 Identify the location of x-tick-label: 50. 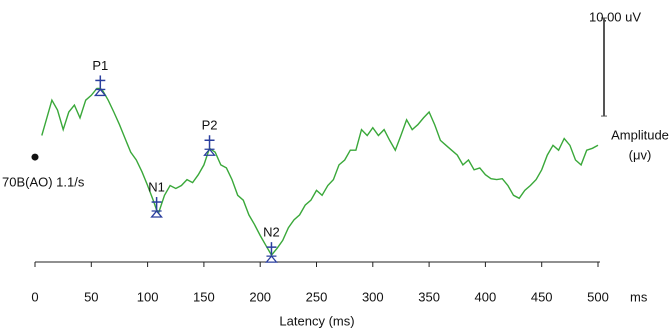
(91, 296).